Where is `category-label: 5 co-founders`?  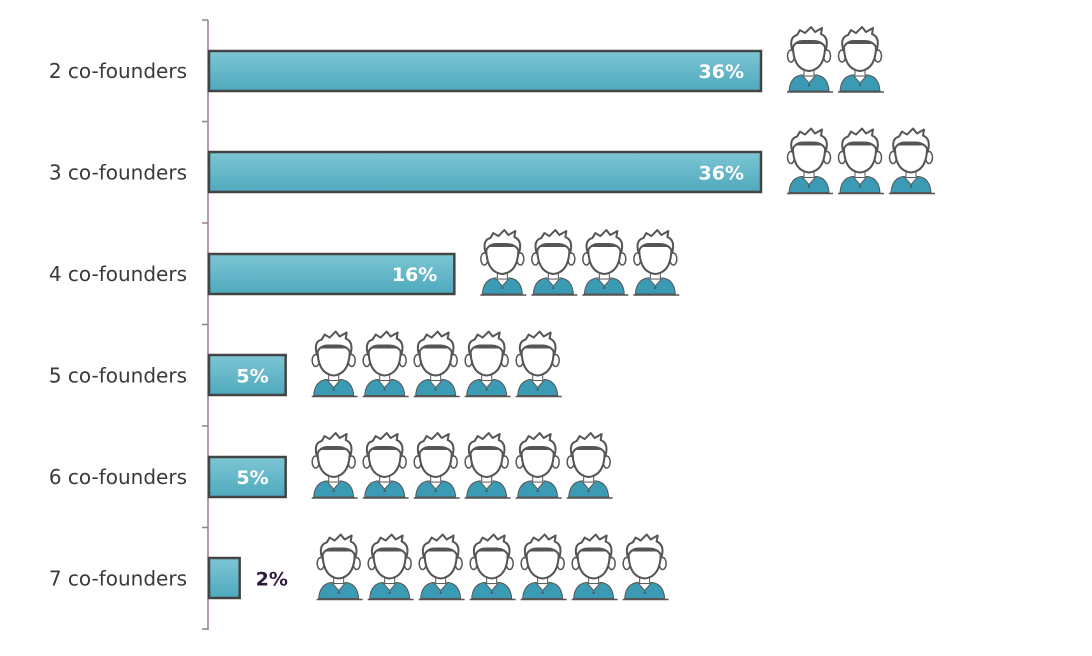 category-label: 5 co-founders is located at coordinates (118, 375).